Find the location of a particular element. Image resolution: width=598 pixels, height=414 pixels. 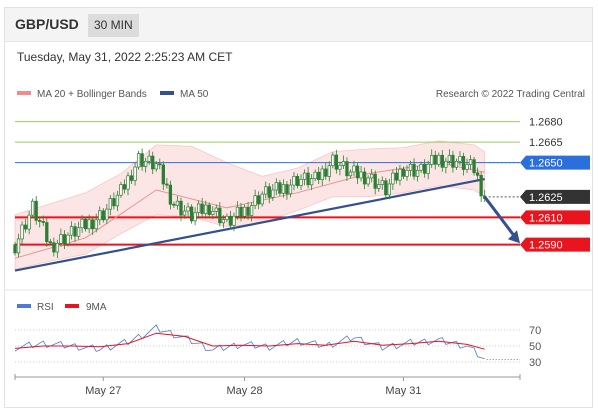

rsi-ma-line is located at coordinates (249, 341).